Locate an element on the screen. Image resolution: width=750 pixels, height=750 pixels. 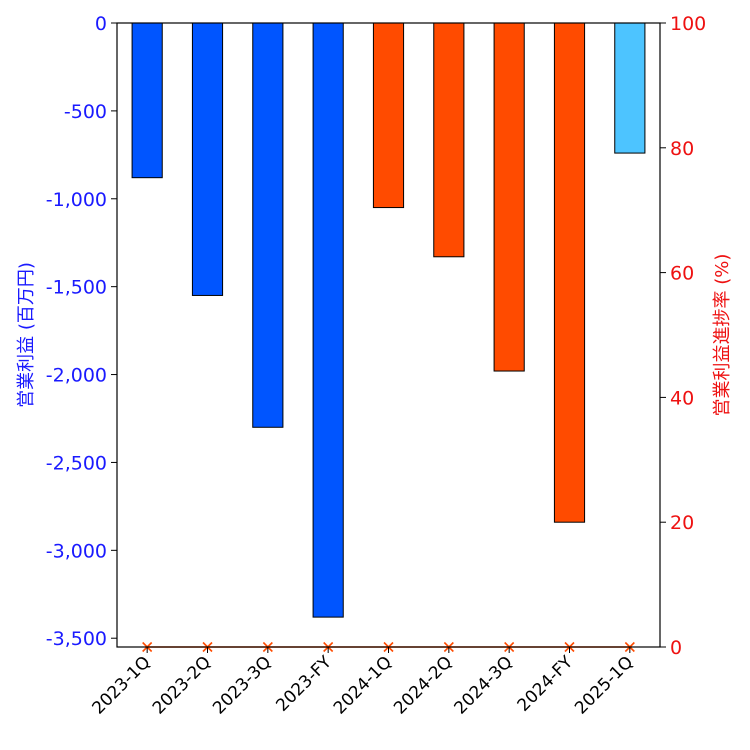
right-tick-label: 100 is located at coordinates (688, 24).